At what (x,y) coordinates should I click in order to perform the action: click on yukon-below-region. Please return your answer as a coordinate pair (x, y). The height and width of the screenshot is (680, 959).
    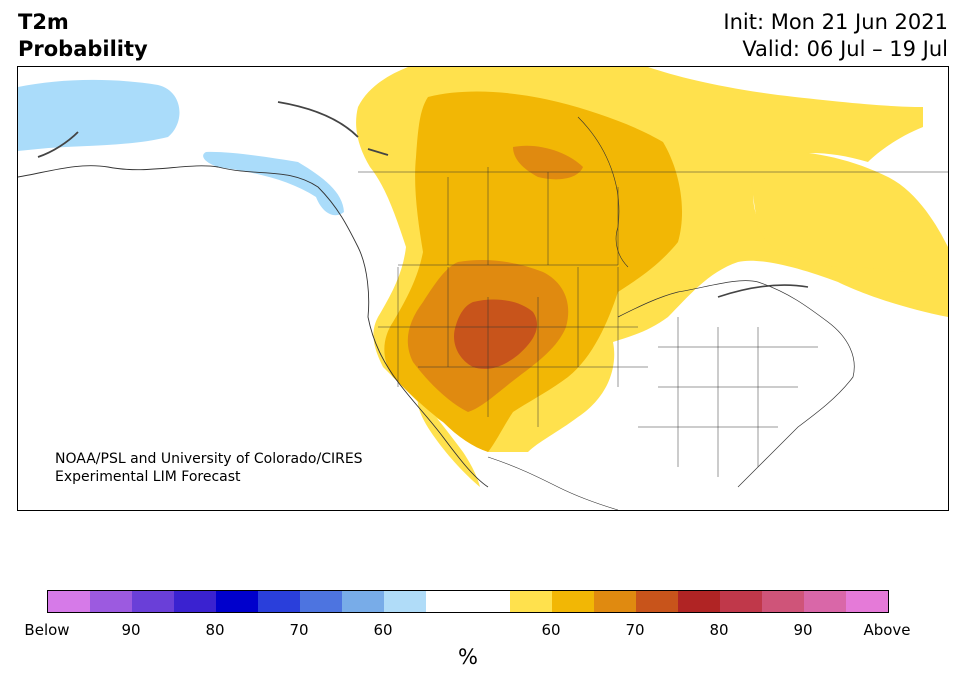
    Looking at the image, I should click on (273, 183).